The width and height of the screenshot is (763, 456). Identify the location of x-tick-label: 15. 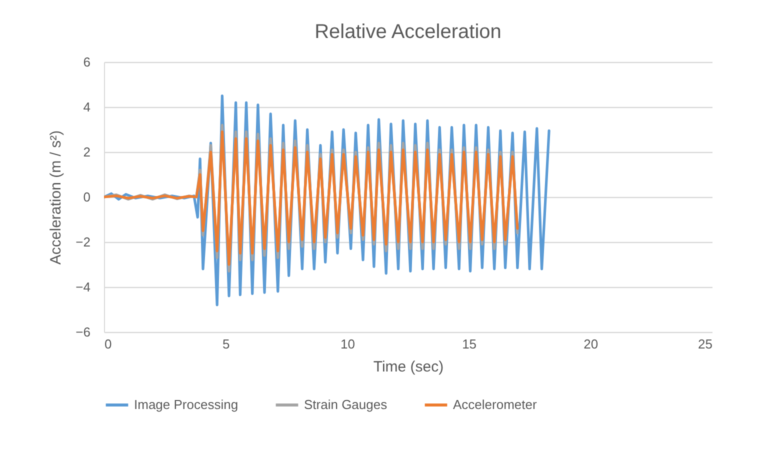
(469, 344).